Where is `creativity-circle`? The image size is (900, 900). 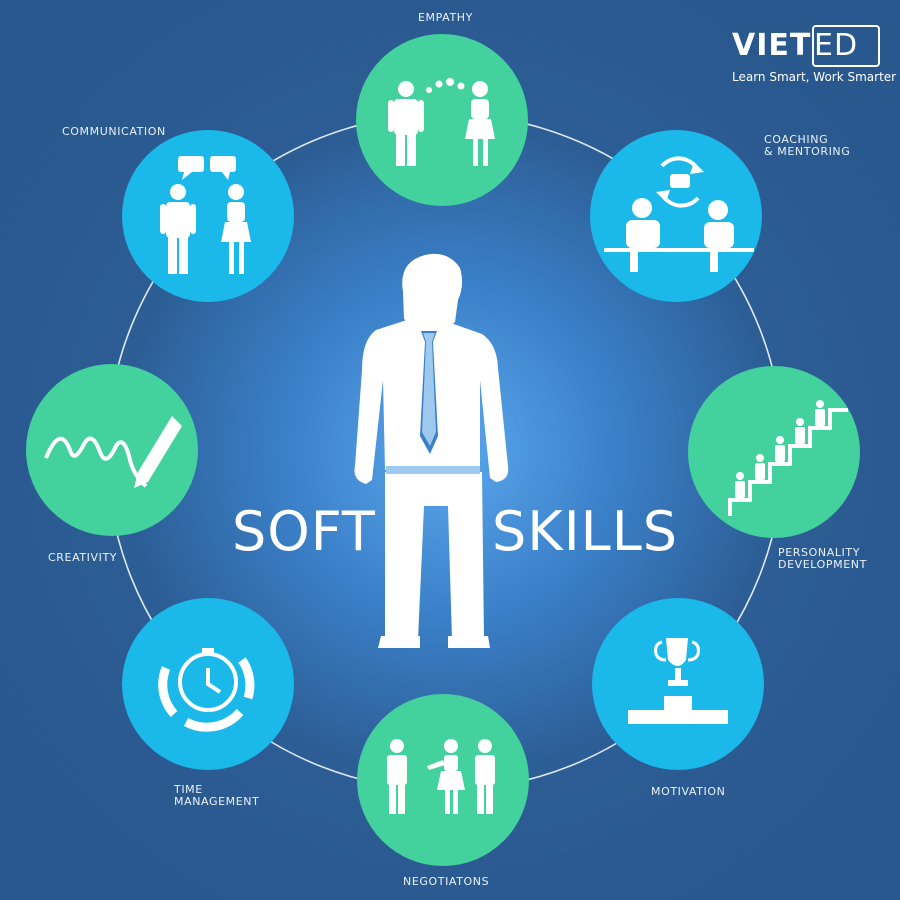 creativity-circle is located at coordinates (112, 450).